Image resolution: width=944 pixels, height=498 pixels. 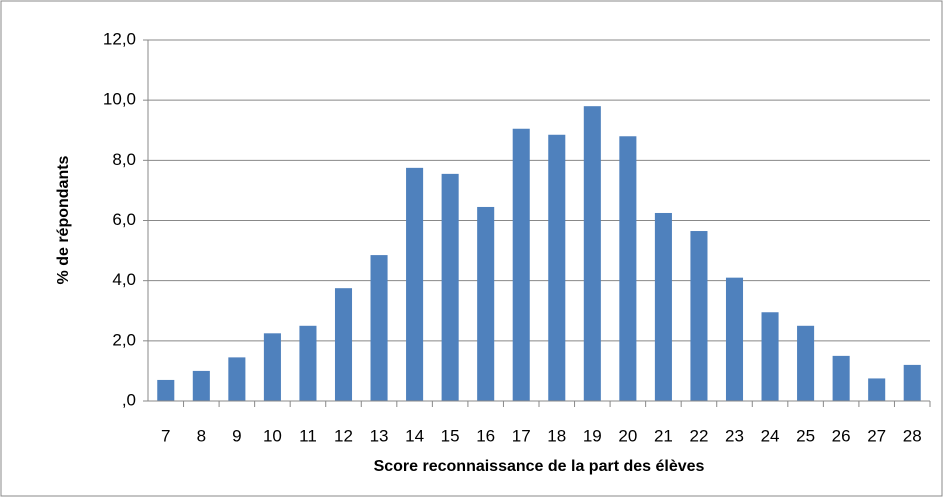 I want to click on x-tick-label: 25, so click(x=805, y=435).